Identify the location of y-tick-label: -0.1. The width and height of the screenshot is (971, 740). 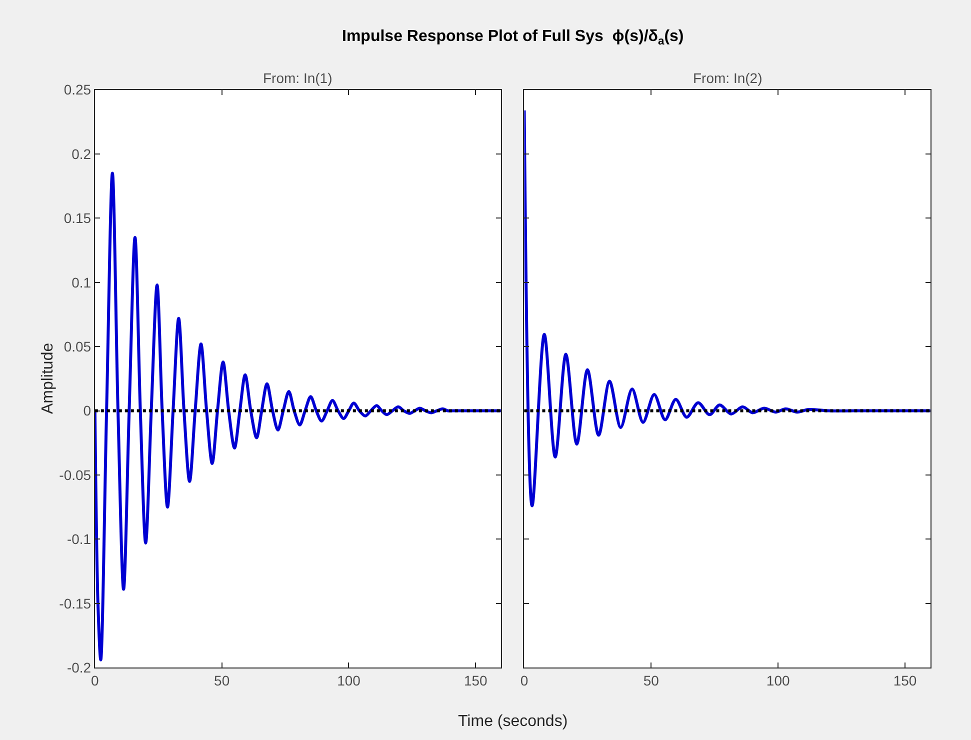
(79, 539).